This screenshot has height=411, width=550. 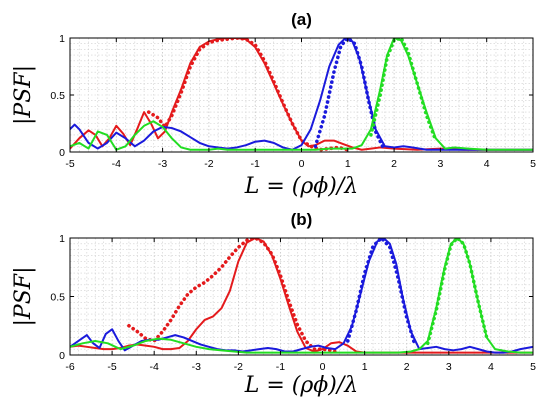 What do you see at coordinates (69, 367) in the screenshot?
I see `x-tick-label: -6` at bounding box center [69, 367].